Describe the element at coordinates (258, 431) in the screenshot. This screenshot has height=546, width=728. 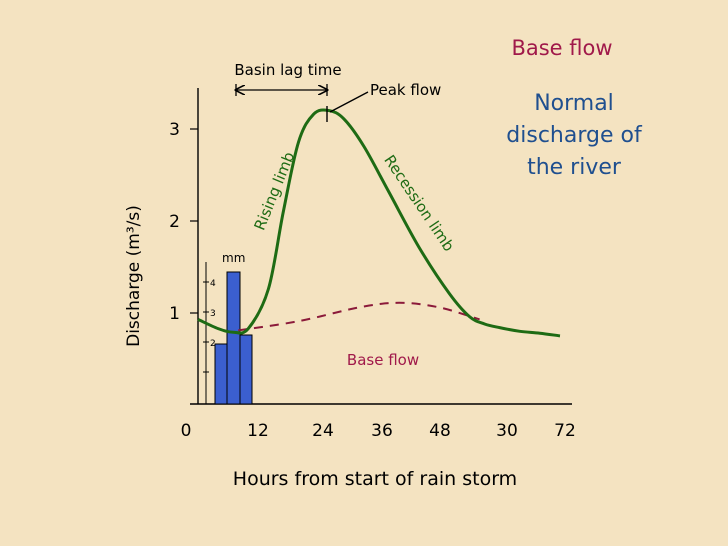
I see `x-tick-label: 12` at that location.